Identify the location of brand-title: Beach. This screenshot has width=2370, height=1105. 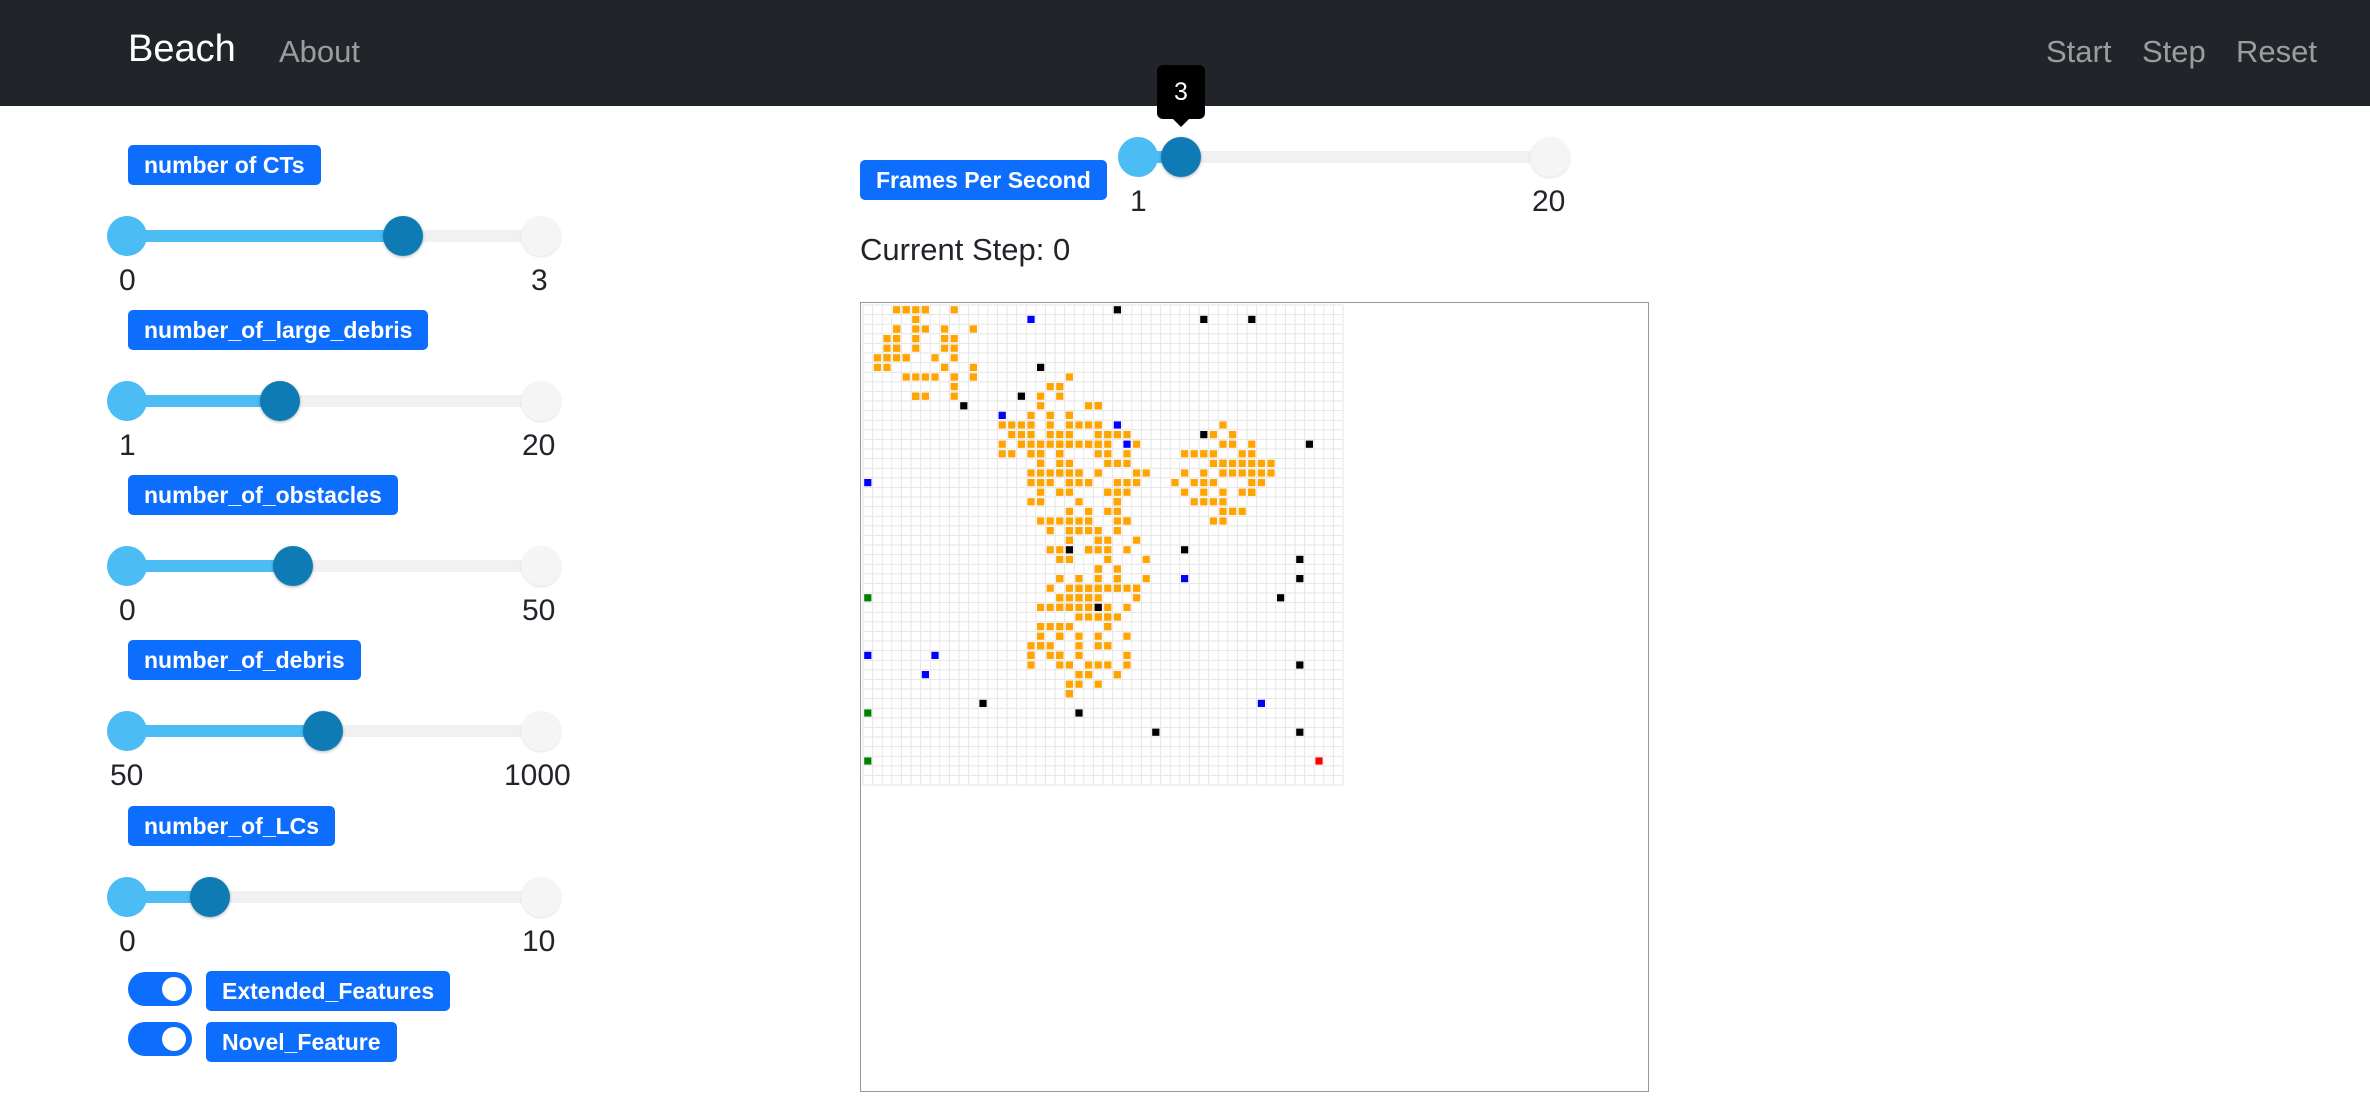
(182, 49).